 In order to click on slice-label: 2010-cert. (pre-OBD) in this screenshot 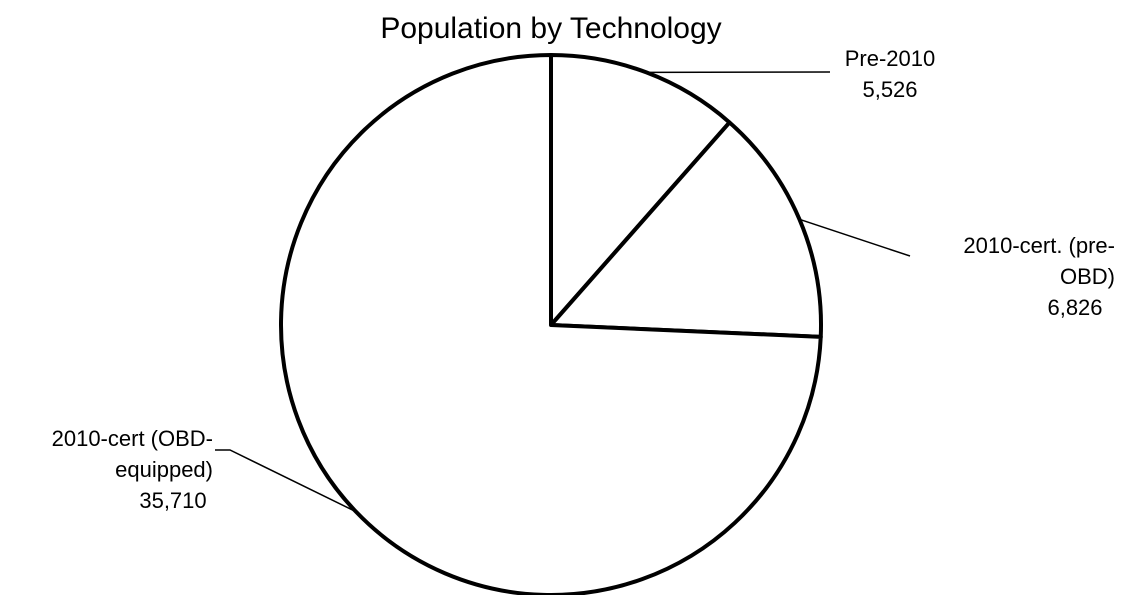, I will do `click(1039, 261)`.